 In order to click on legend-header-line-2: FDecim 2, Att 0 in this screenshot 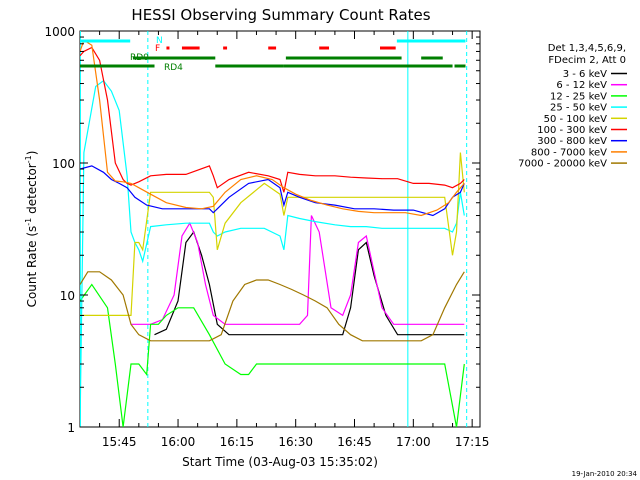, I will do `click(587, 60)`.